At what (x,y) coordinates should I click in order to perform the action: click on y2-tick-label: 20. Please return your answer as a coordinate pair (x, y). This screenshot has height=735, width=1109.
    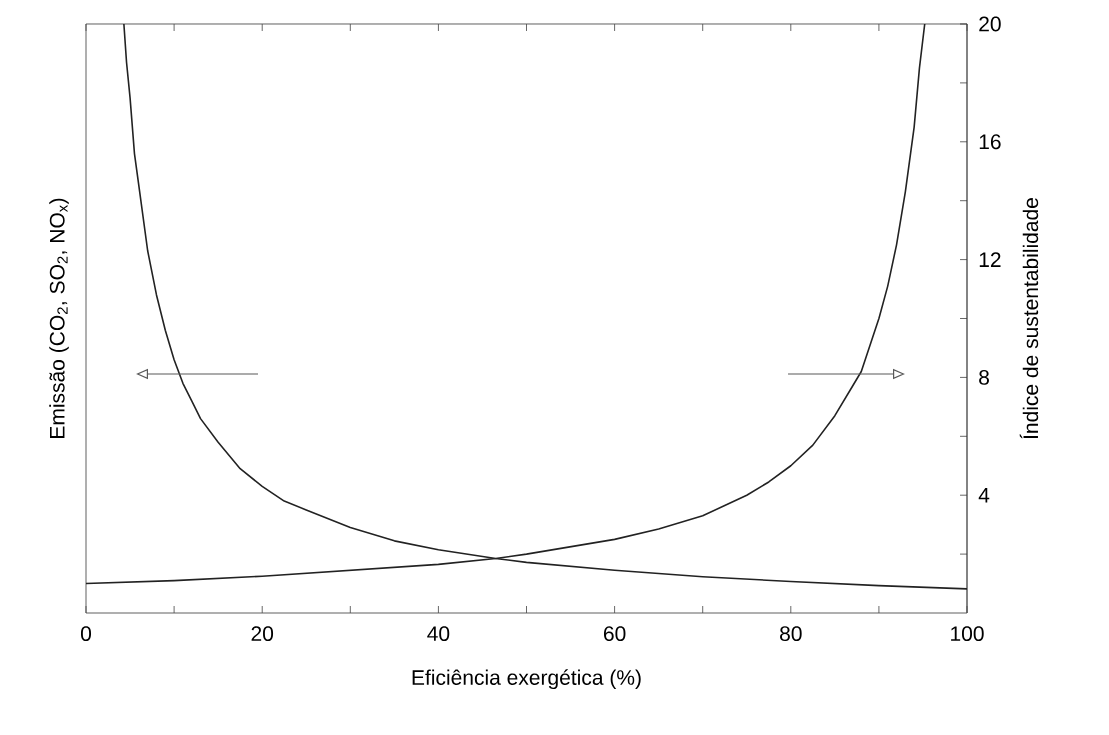
    Looking at the image, I should click on (990, 24).